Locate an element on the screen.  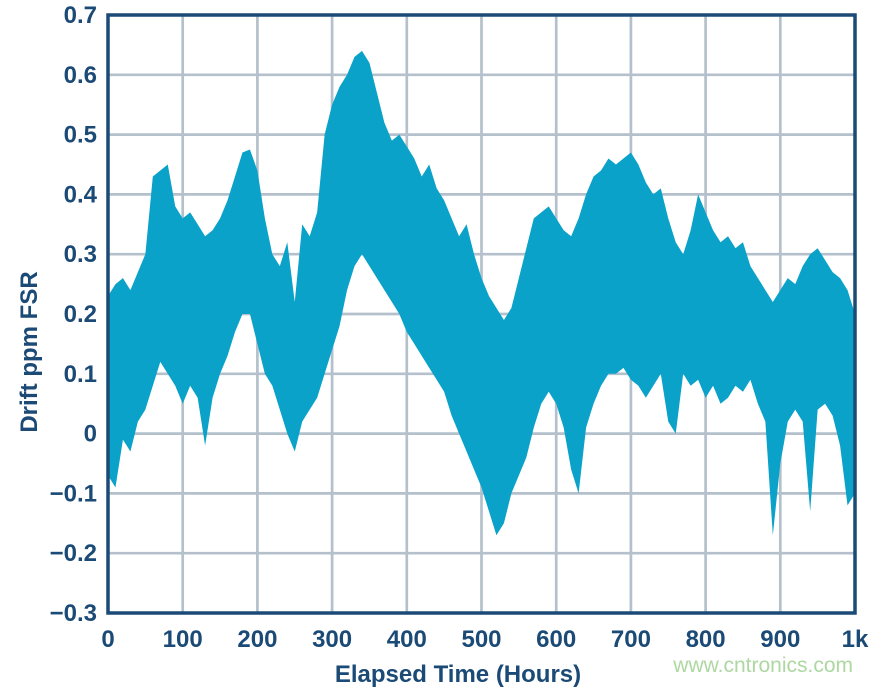
y-axis-title: Drift ppm FSR is located at coordinates (29, 352).